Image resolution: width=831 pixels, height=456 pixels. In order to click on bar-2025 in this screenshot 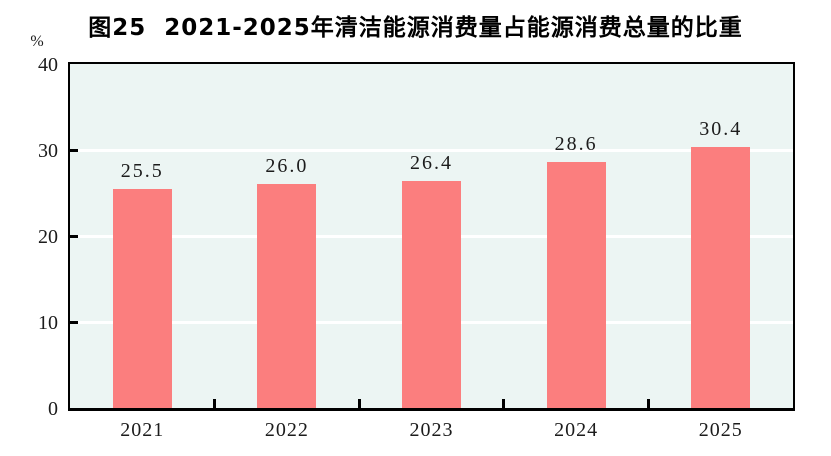, I will do `click(721, 277)`.